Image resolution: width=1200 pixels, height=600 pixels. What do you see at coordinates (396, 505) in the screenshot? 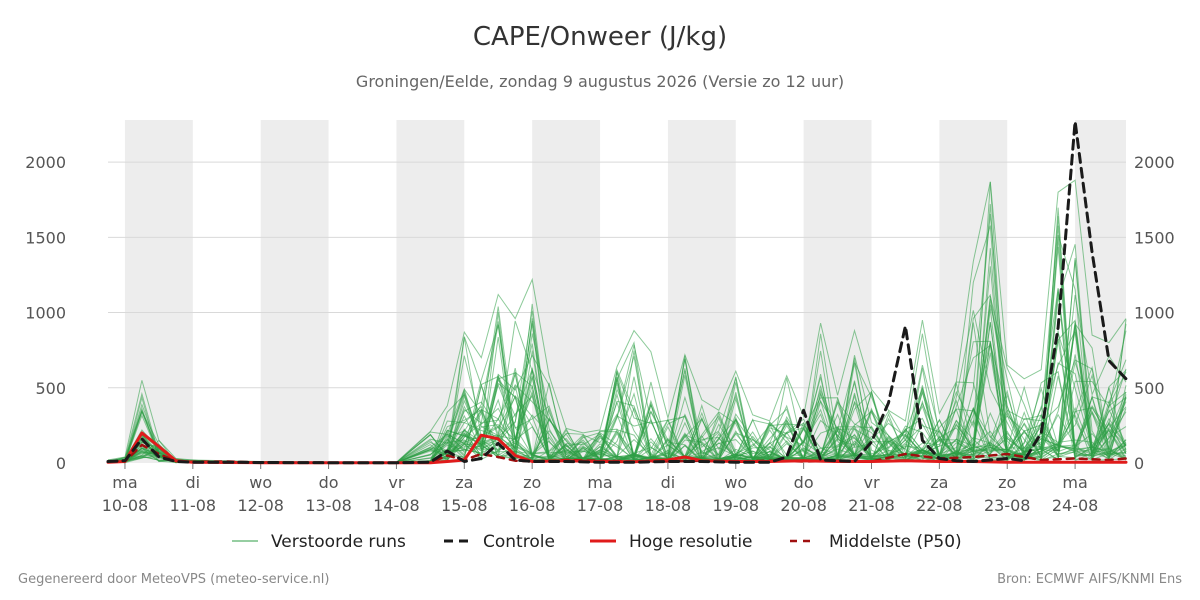
I see `x-tick-date: 14-08` at bounding box center [396, 505].